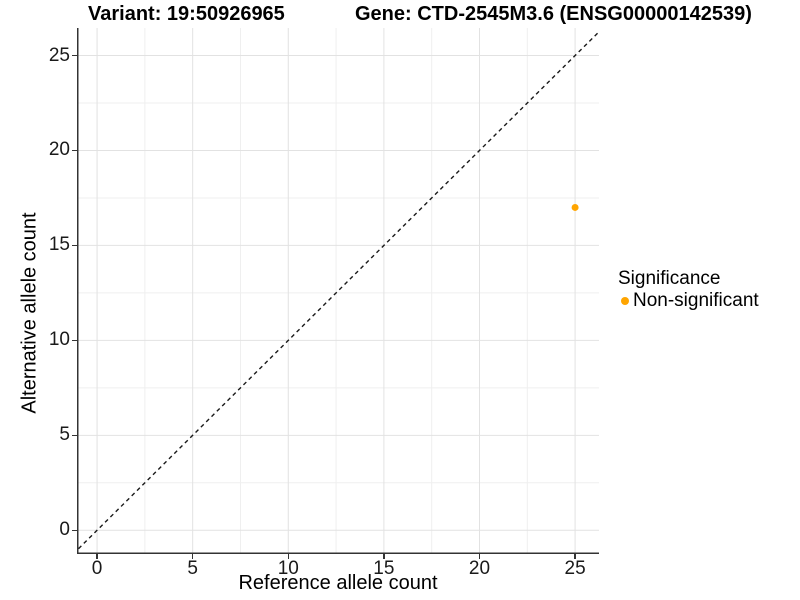 The height and width of the screenshot is (600, 800). What do you see at coordinates (669, 278) in the screenshot?
I see `legend-title: Significance` at bounding box center [669, 278].